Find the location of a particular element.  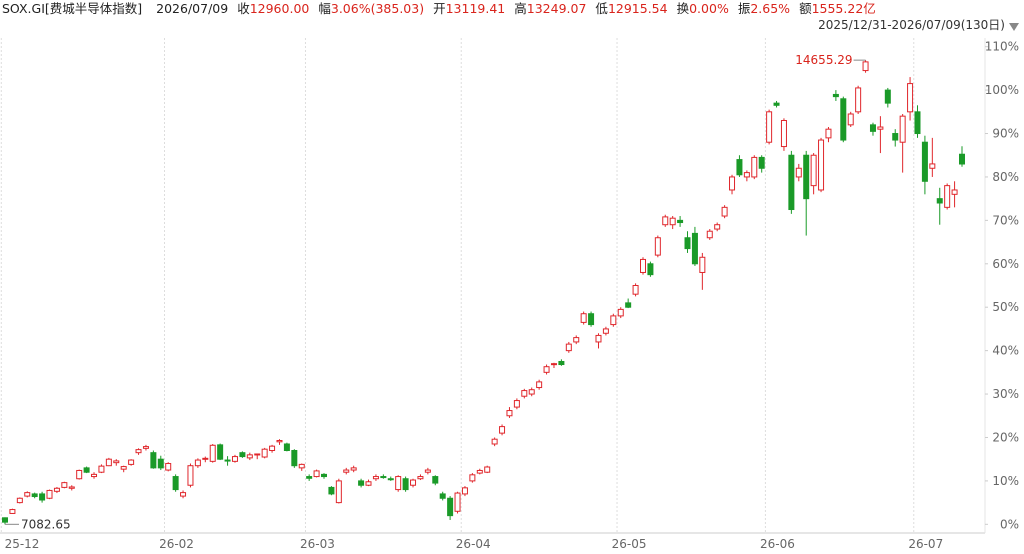

y-tick-label: 20% is located at coordinates (1005, 437).